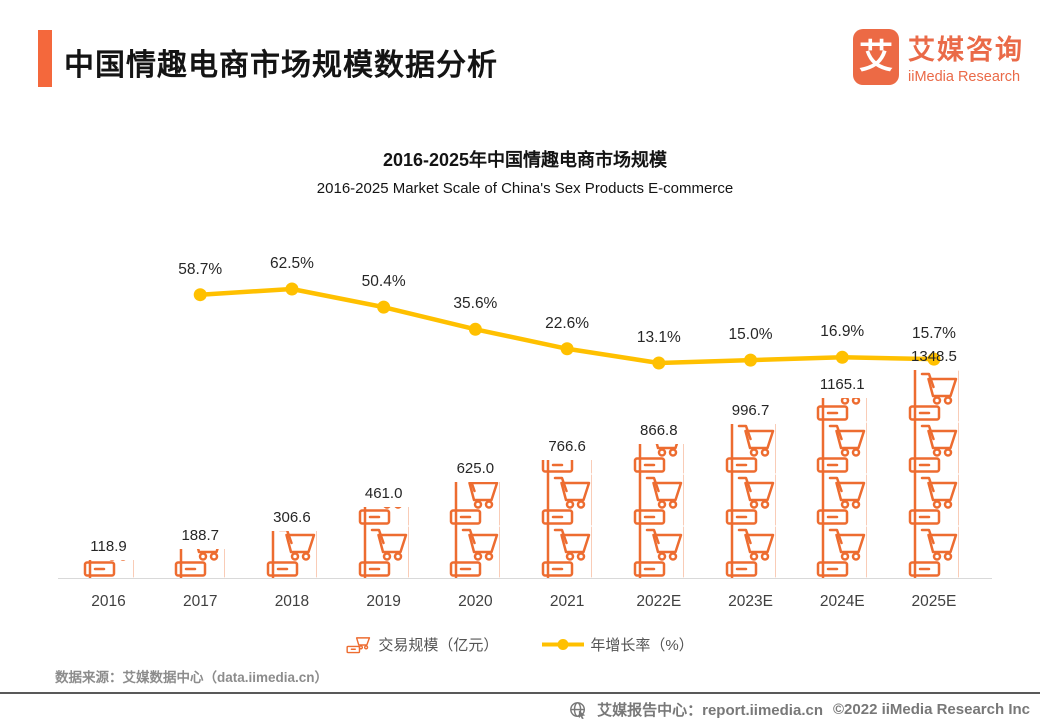  Describe the element at coordinates (842, 385) in the screenshot. I see `bar-value-label: 1165.1` at that location.